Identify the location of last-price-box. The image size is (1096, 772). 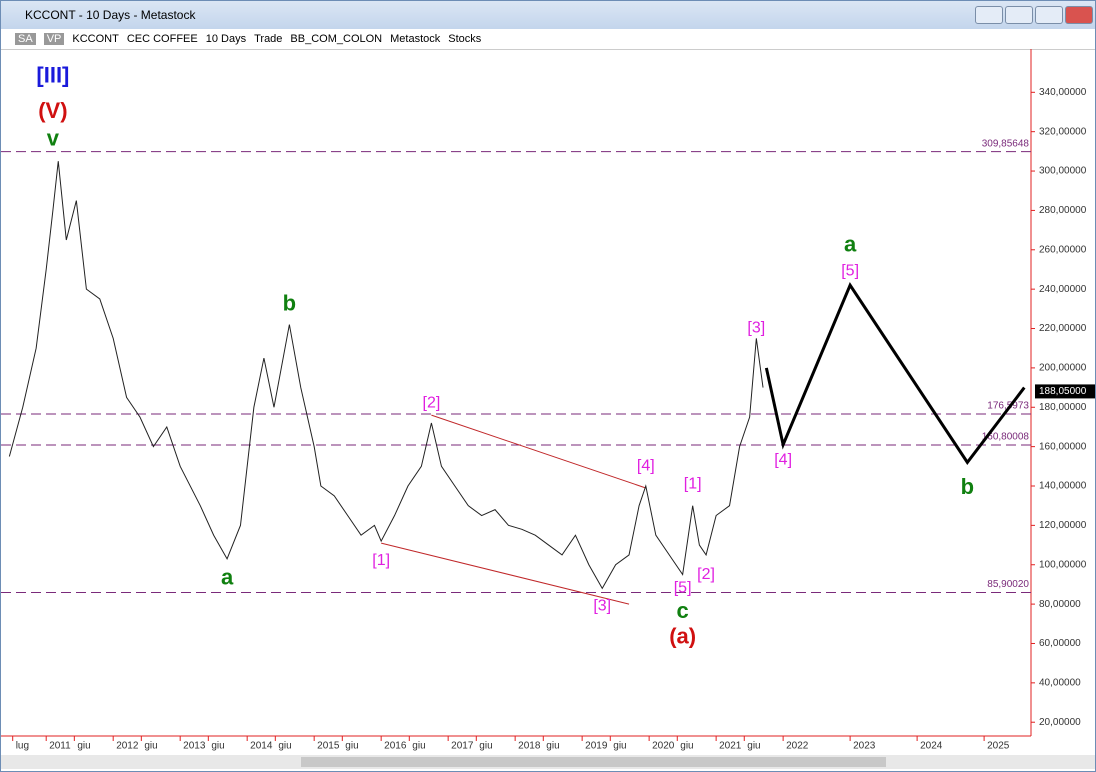
(1065, 391).